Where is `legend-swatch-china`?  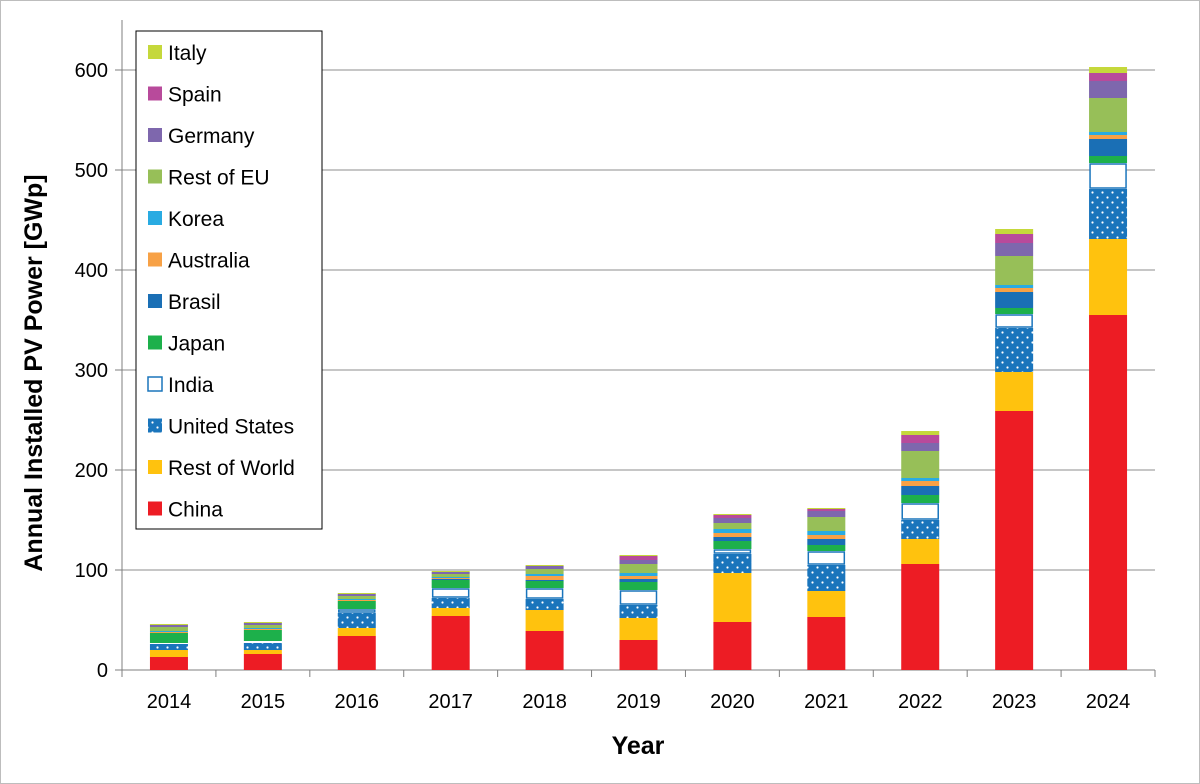
legend-swatch-china is located at coordinates (155, 508).